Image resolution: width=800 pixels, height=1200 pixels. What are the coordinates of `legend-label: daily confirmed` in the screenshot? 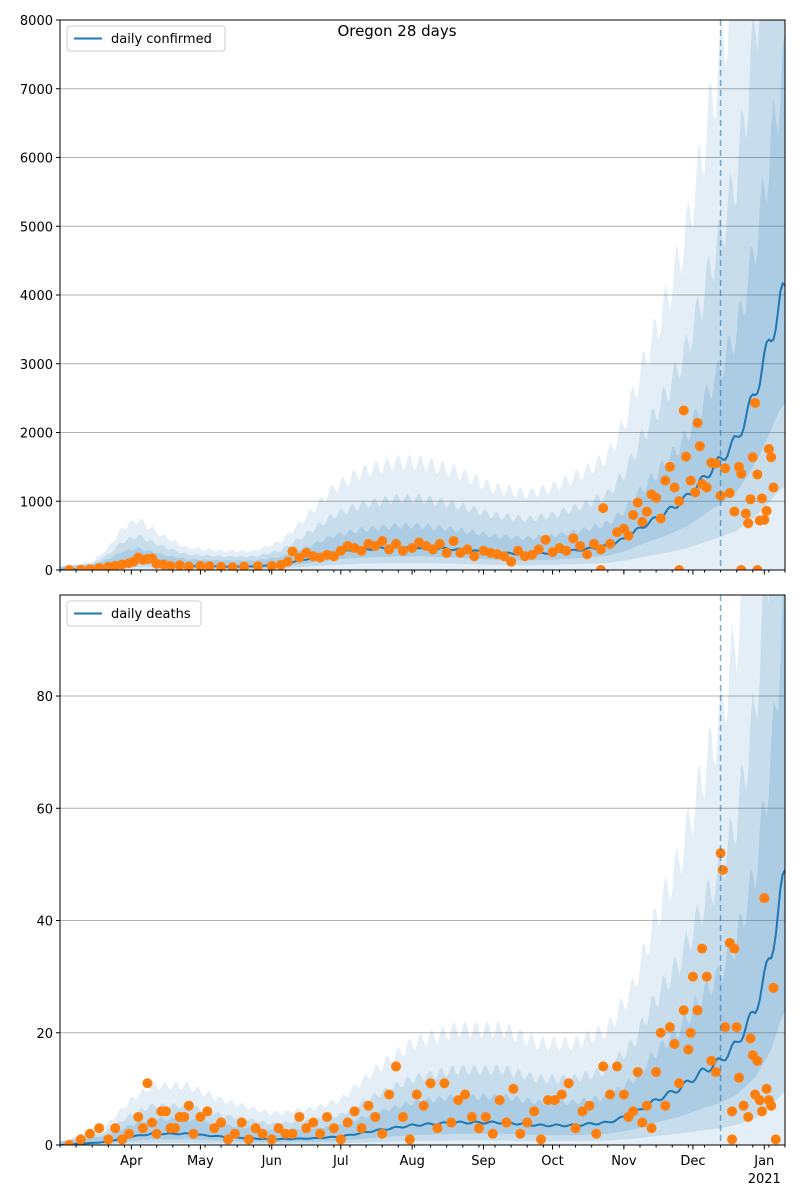 It's located at (161, 39).